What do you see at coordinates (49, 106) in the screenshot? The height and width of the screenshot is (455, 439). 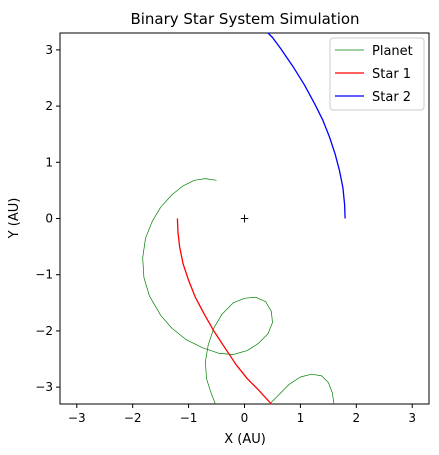 I see `y-tick-label: 2` at bounding box center [49, 106].